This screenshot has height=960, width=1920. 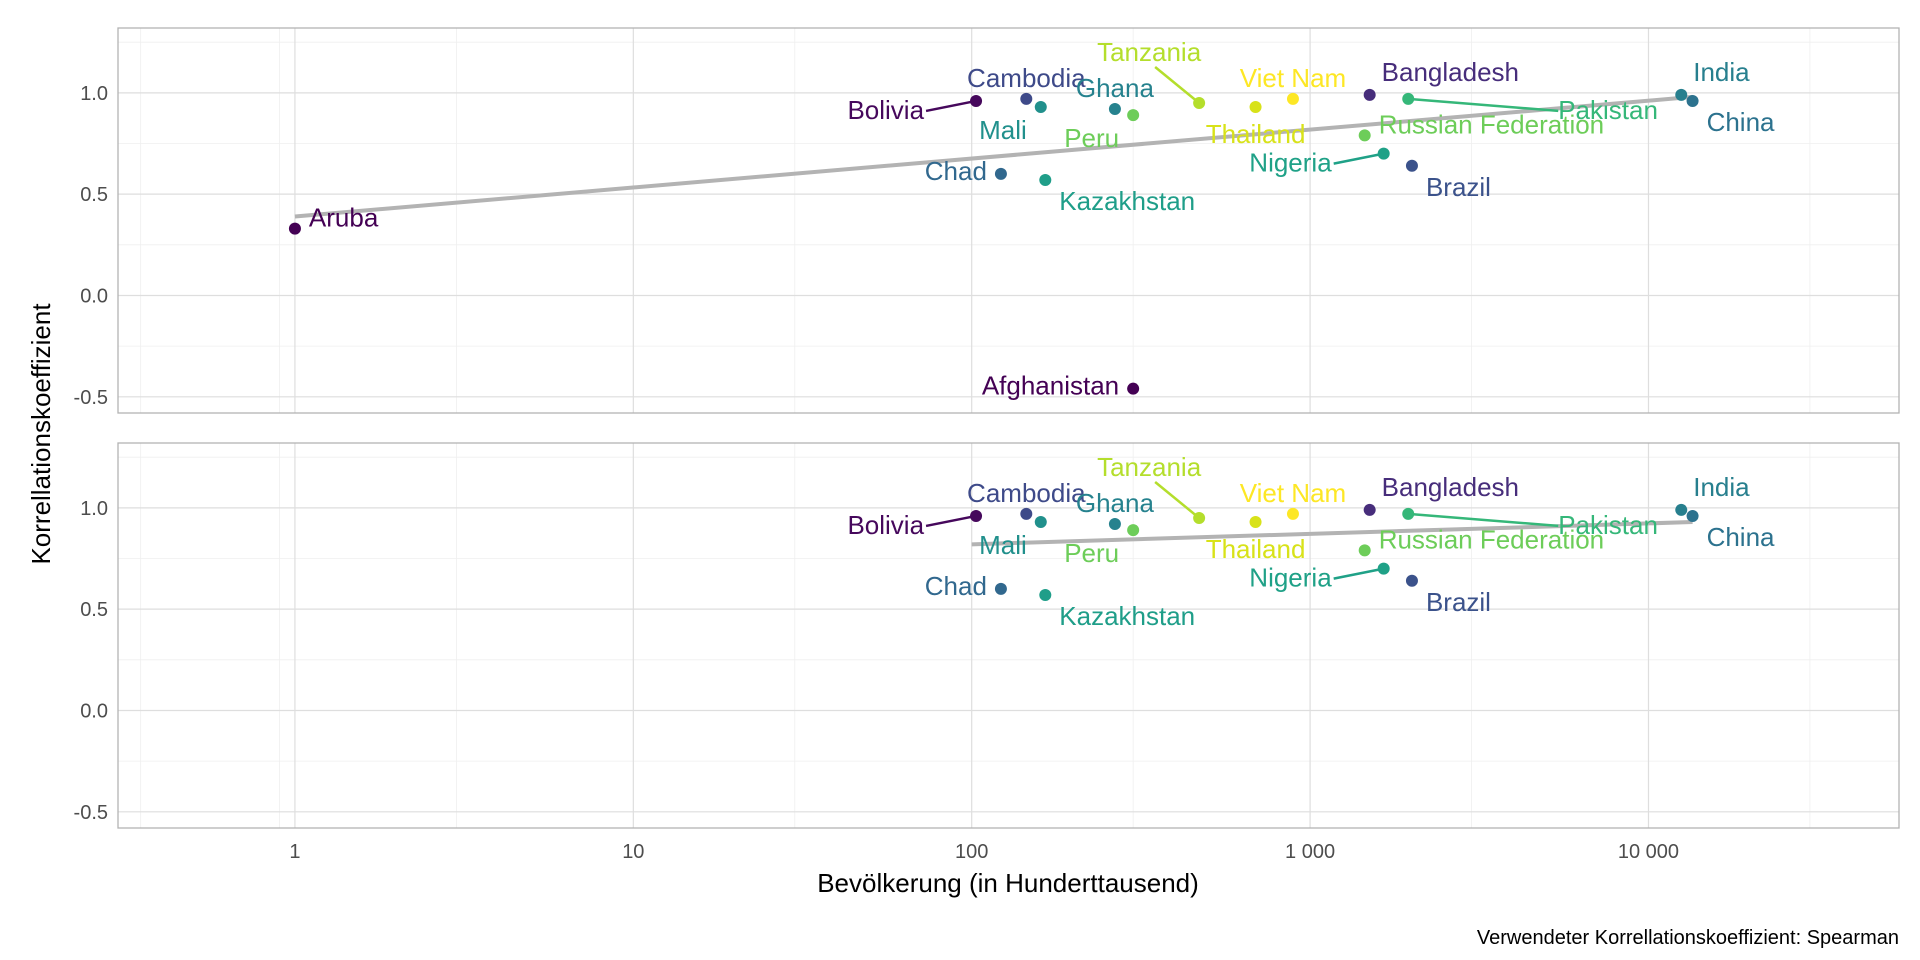 What do you see at coordinates (1648, 852) in the screenshot?
I see `x-tick-label: 10 000` at bounding box center [1648, 852].